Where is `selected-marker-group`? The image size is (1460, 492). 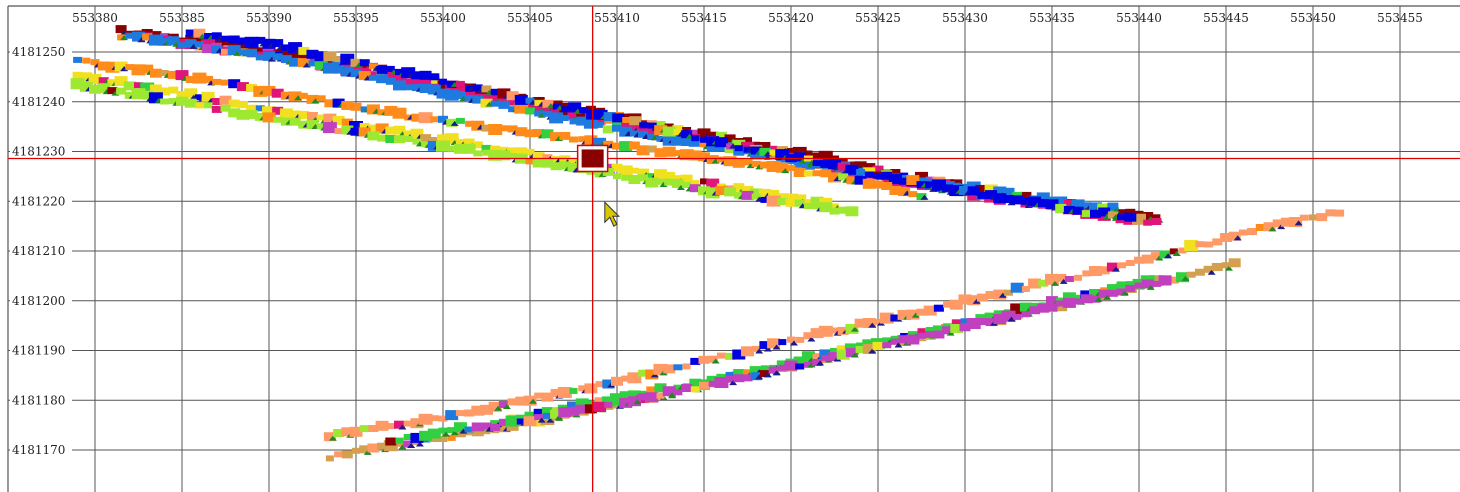
selected-marker-group is located at coordinates (592, 158).